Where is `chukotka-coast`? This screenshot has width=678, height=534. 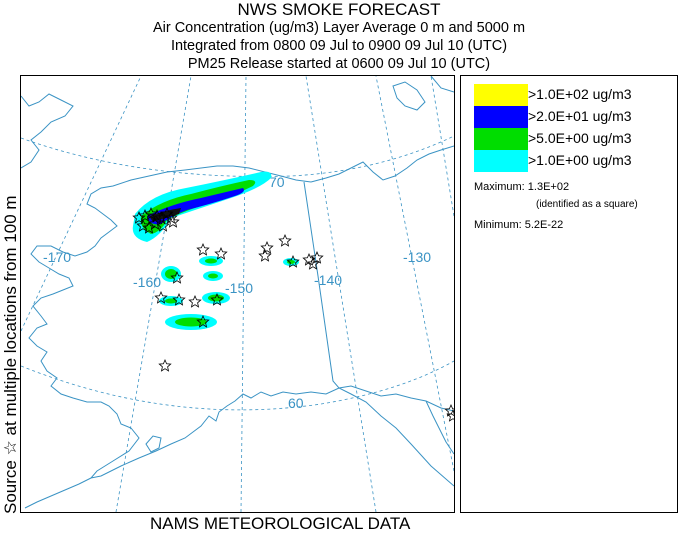 chukotka-coast is located at coordinates (47, 131).